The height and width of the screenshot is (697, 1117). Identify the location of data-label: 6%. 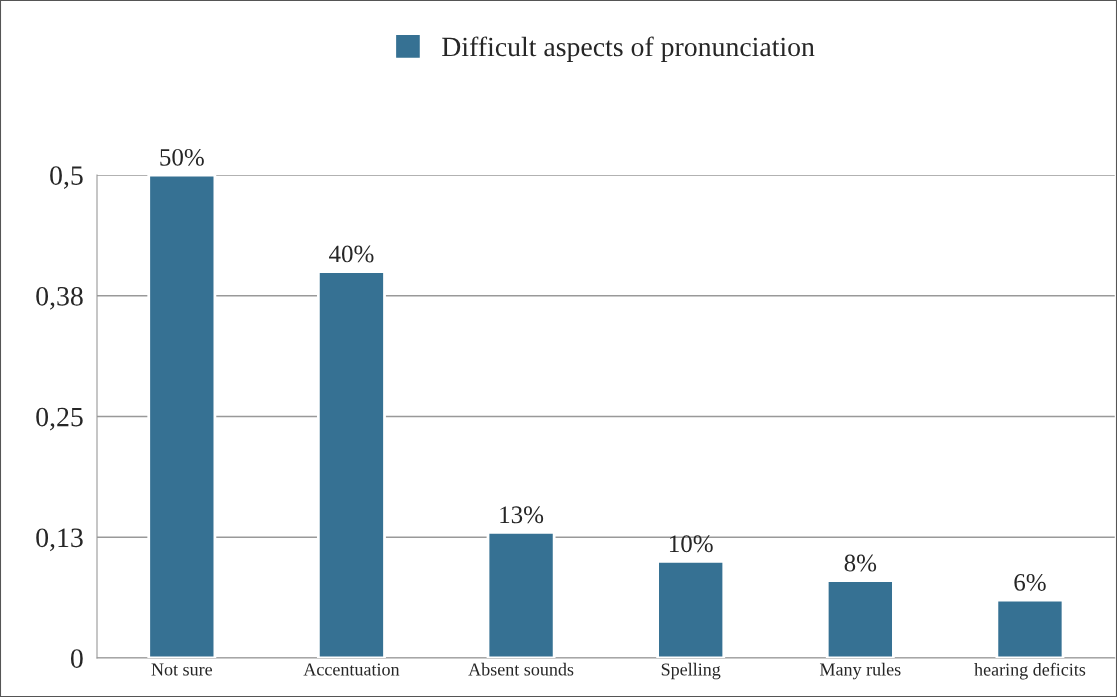
(1030, 582).